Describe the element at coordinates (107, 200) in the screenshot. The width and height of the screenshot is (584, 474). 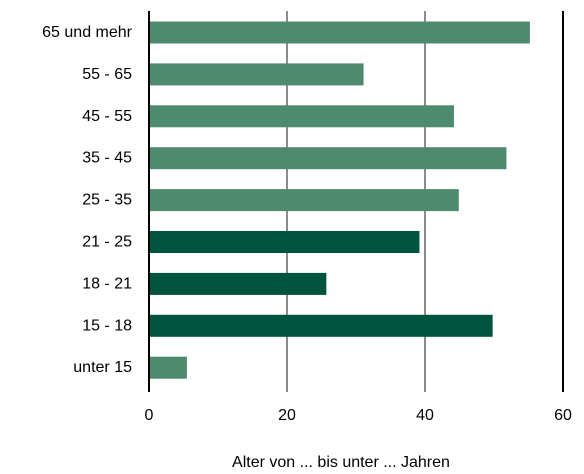
I see `category-label-4: 25 - 35` at that location.